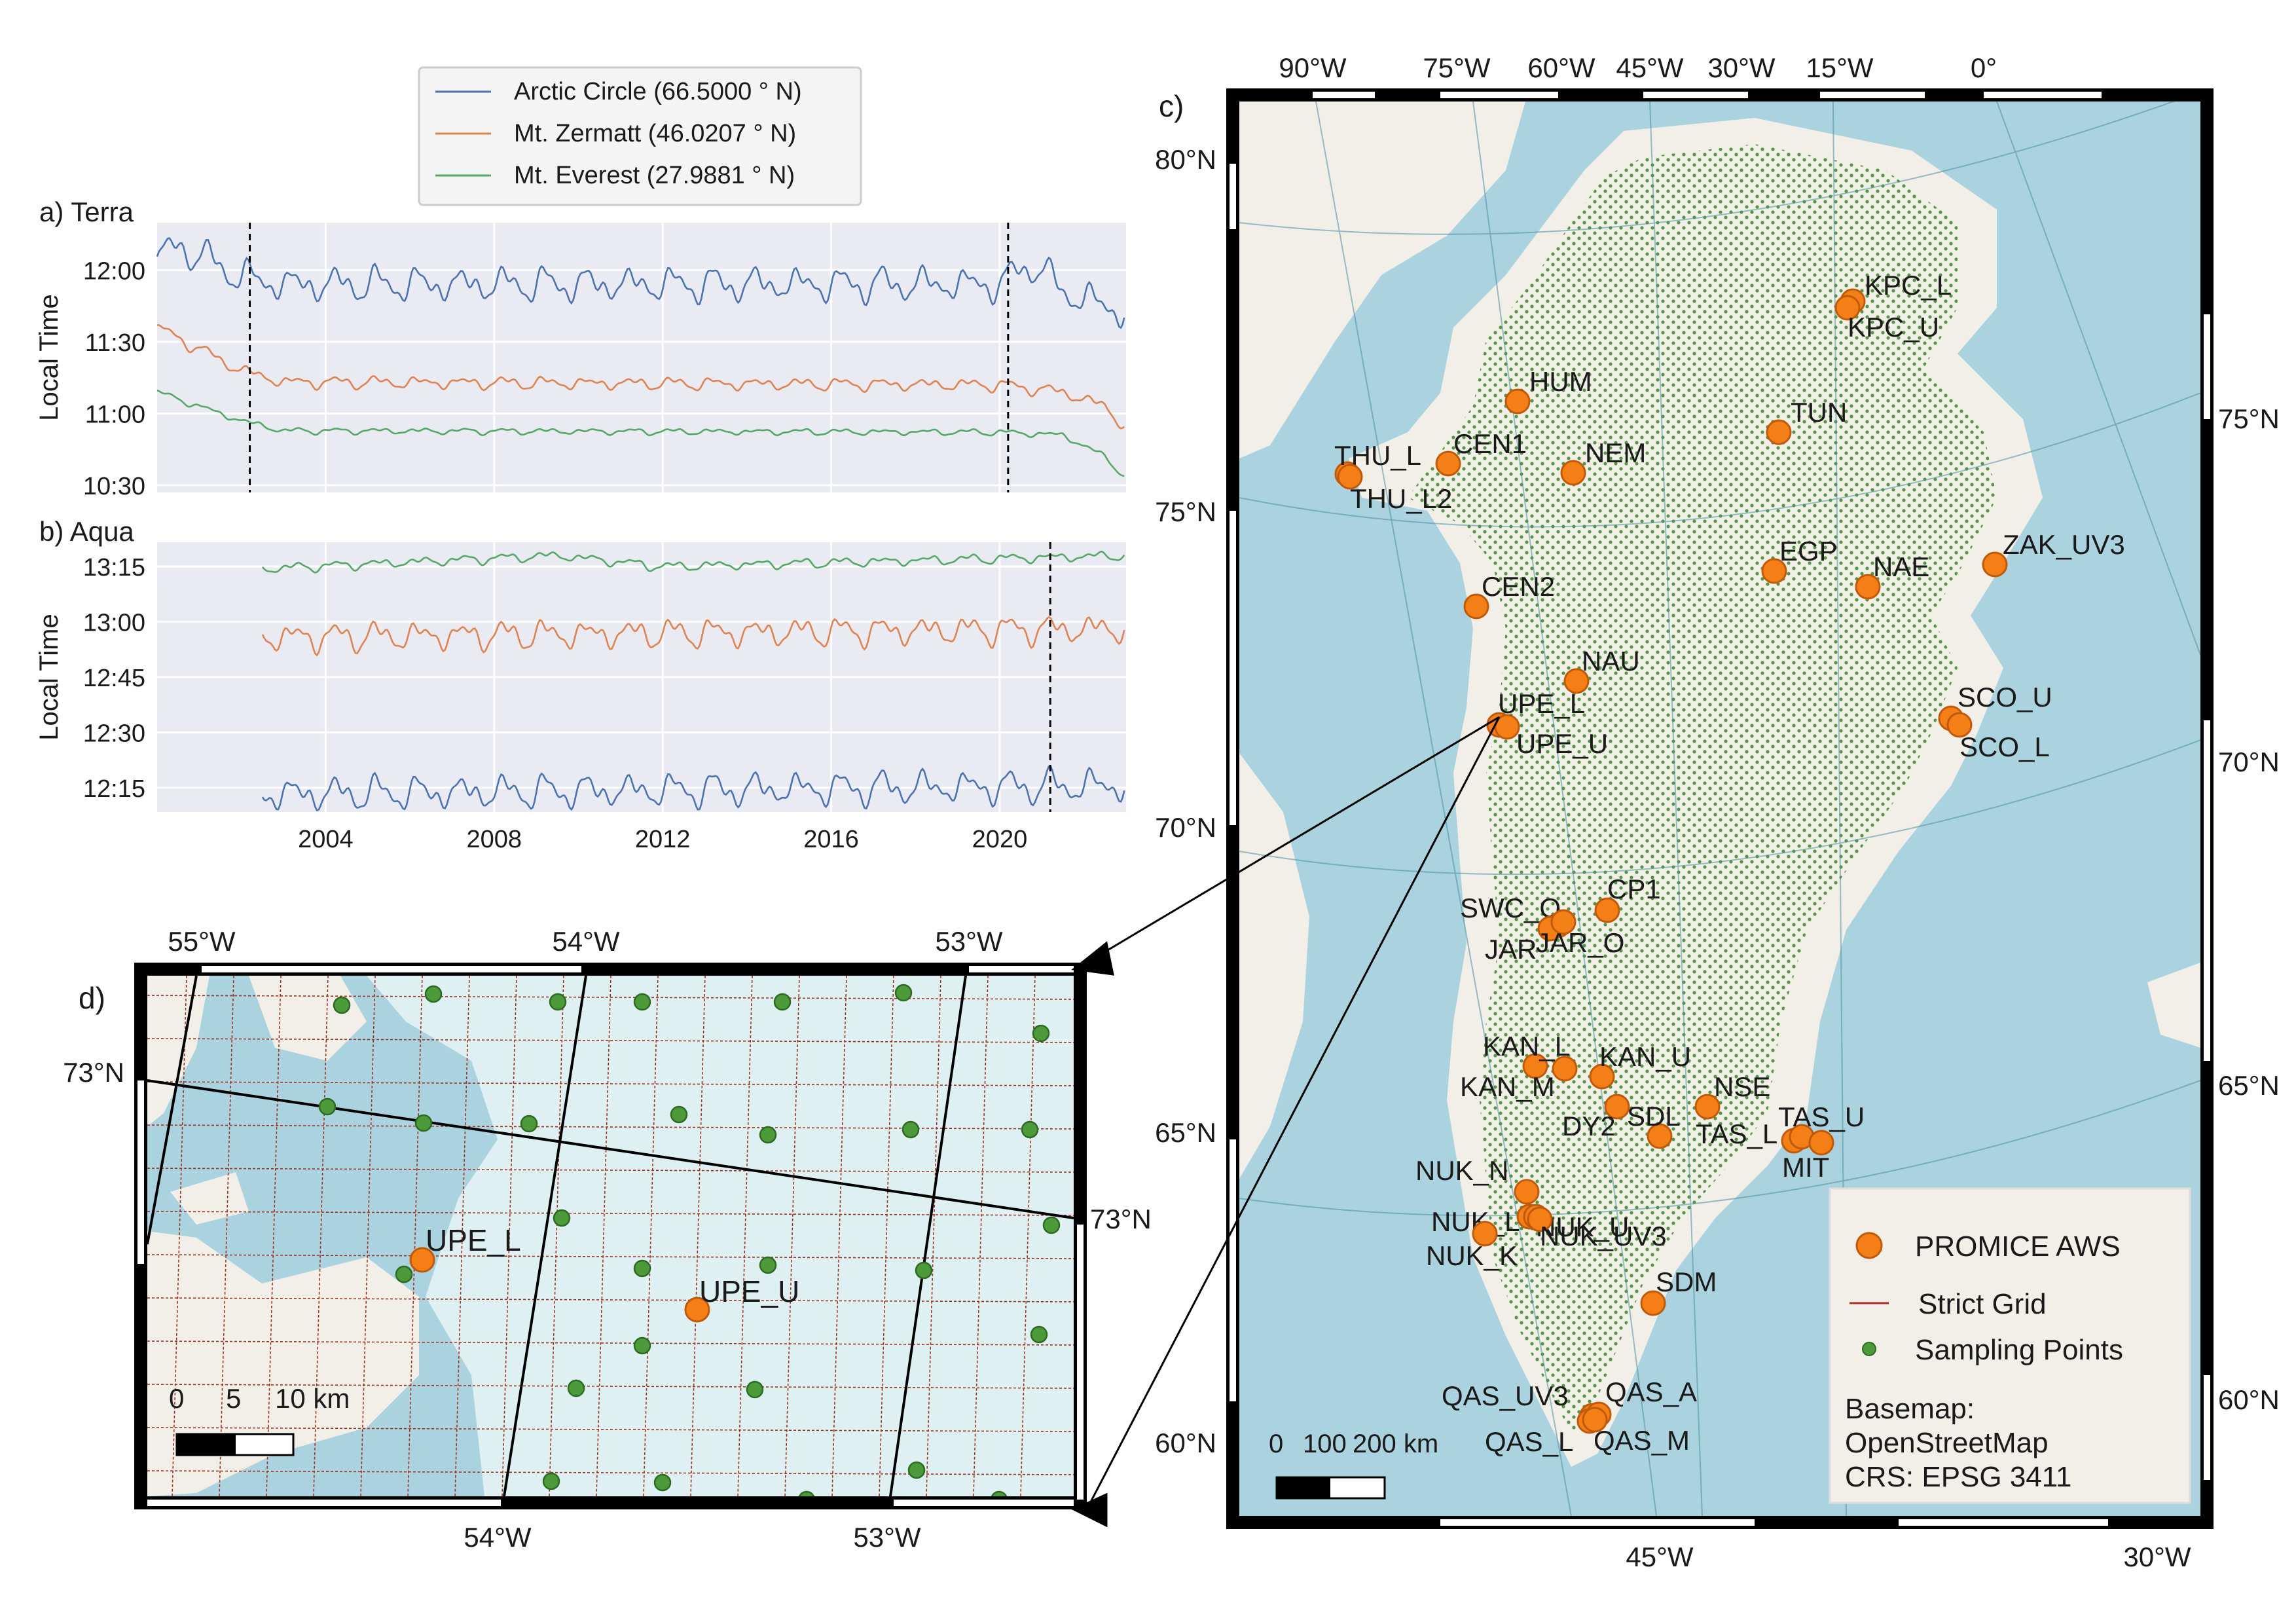  Describe the element at coordinates (1576, 681) in the screenshot. I see `station-marker-nau` at that location.